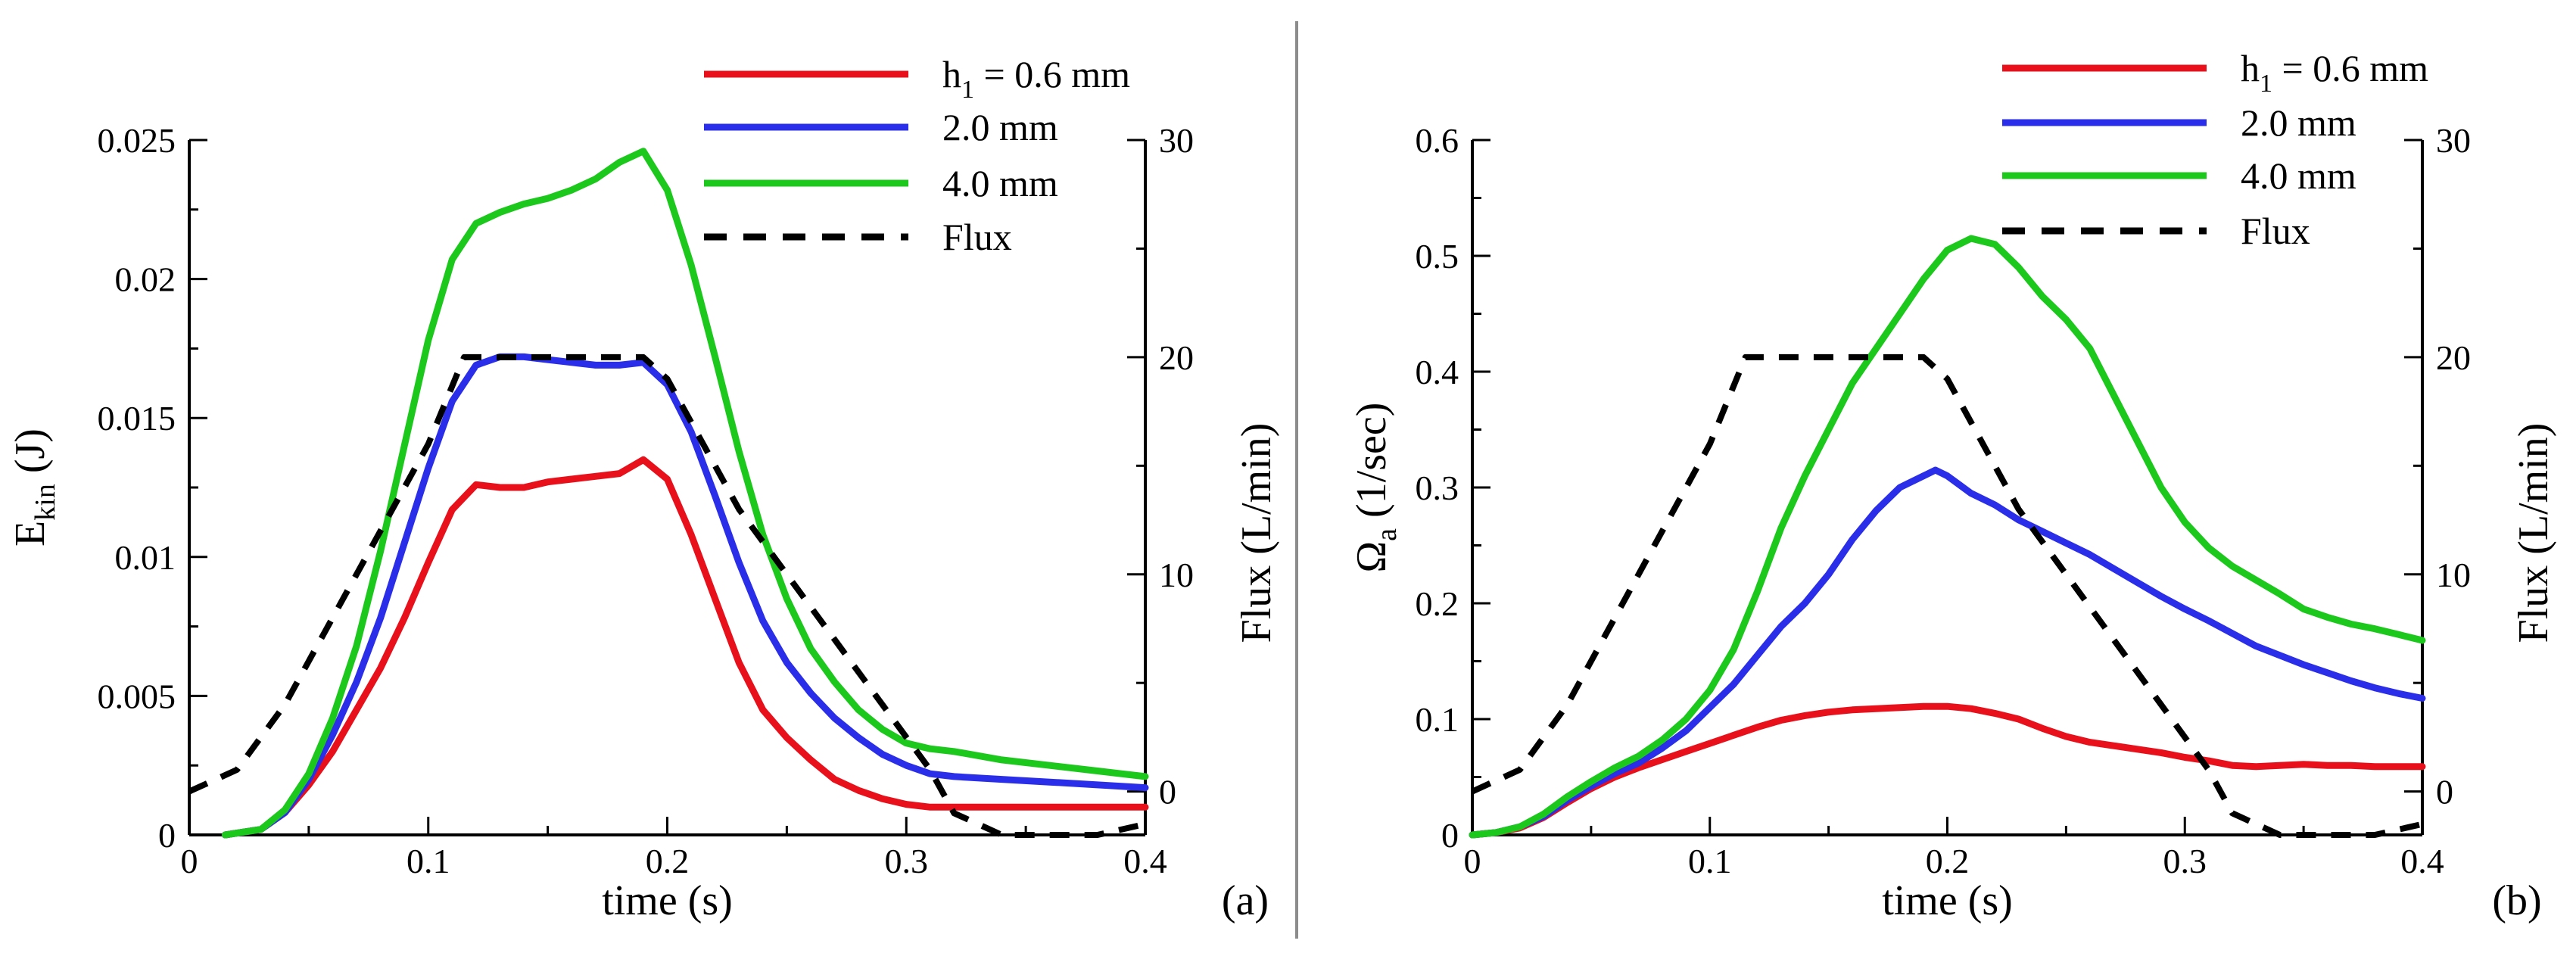 This screenshot has height=953, width=2576. I want to click on y-tick-label: 0.005, so click(137, 696).